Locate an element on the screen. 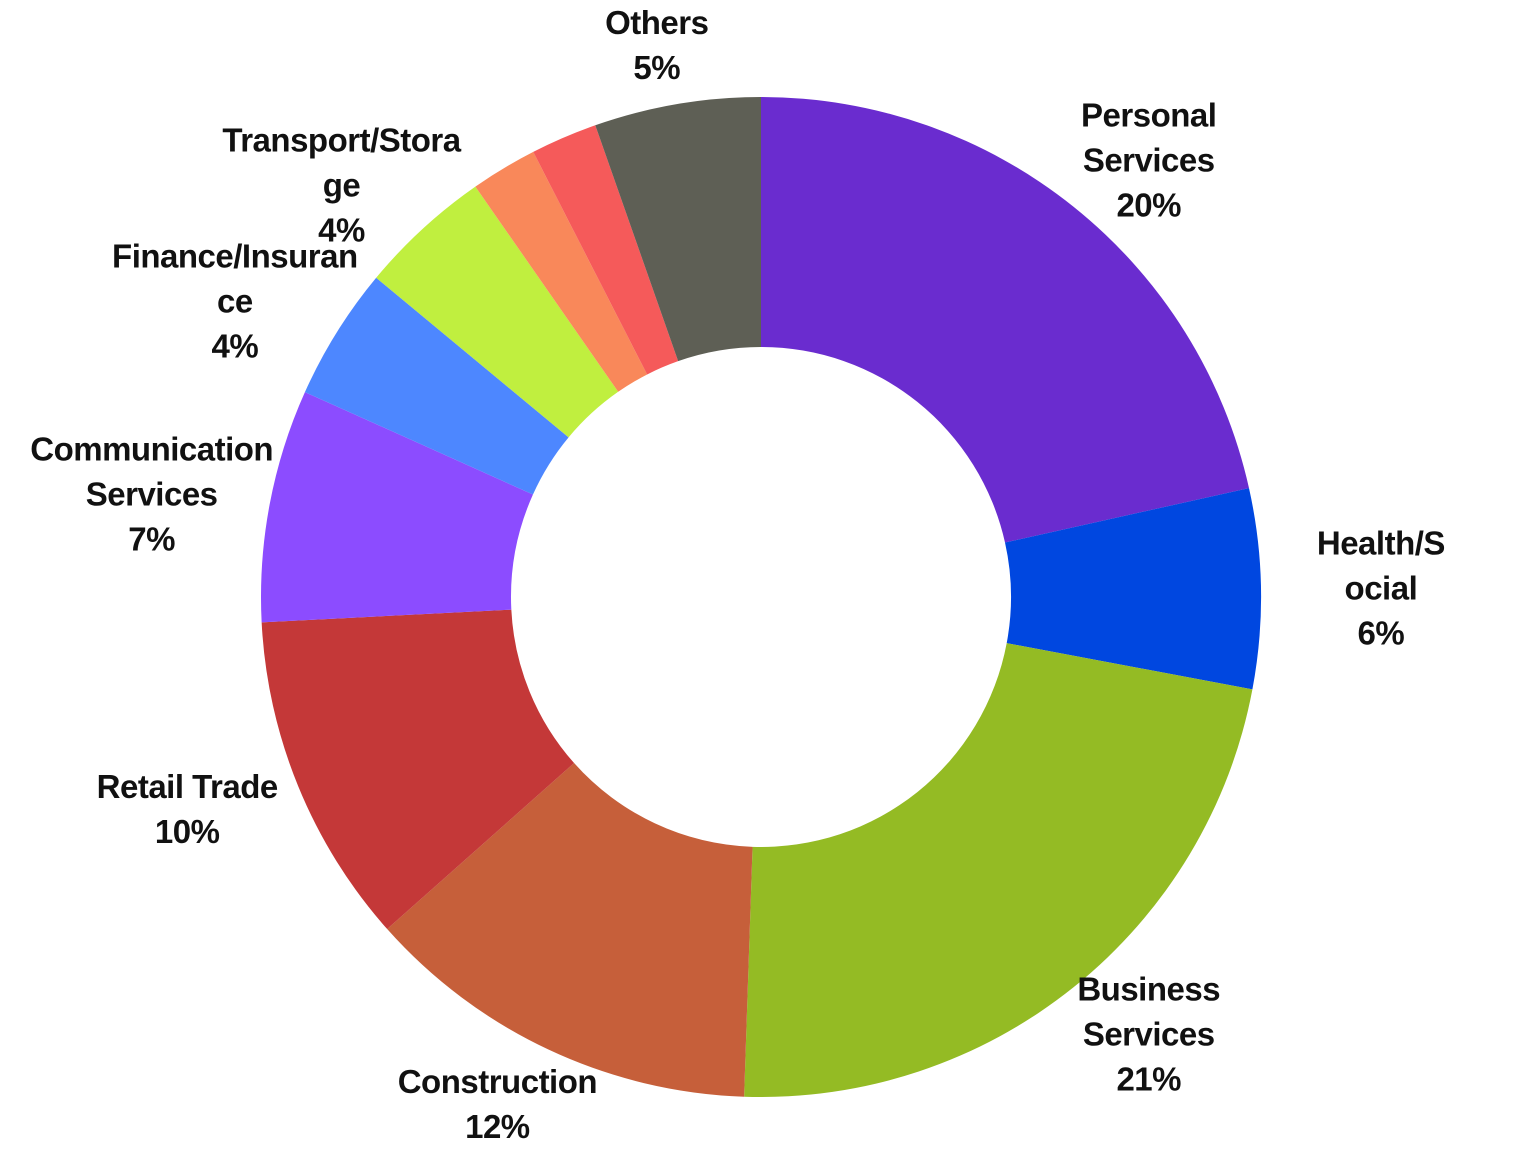  slice-label: Construction 12% is located at coordinates (497, 1104).